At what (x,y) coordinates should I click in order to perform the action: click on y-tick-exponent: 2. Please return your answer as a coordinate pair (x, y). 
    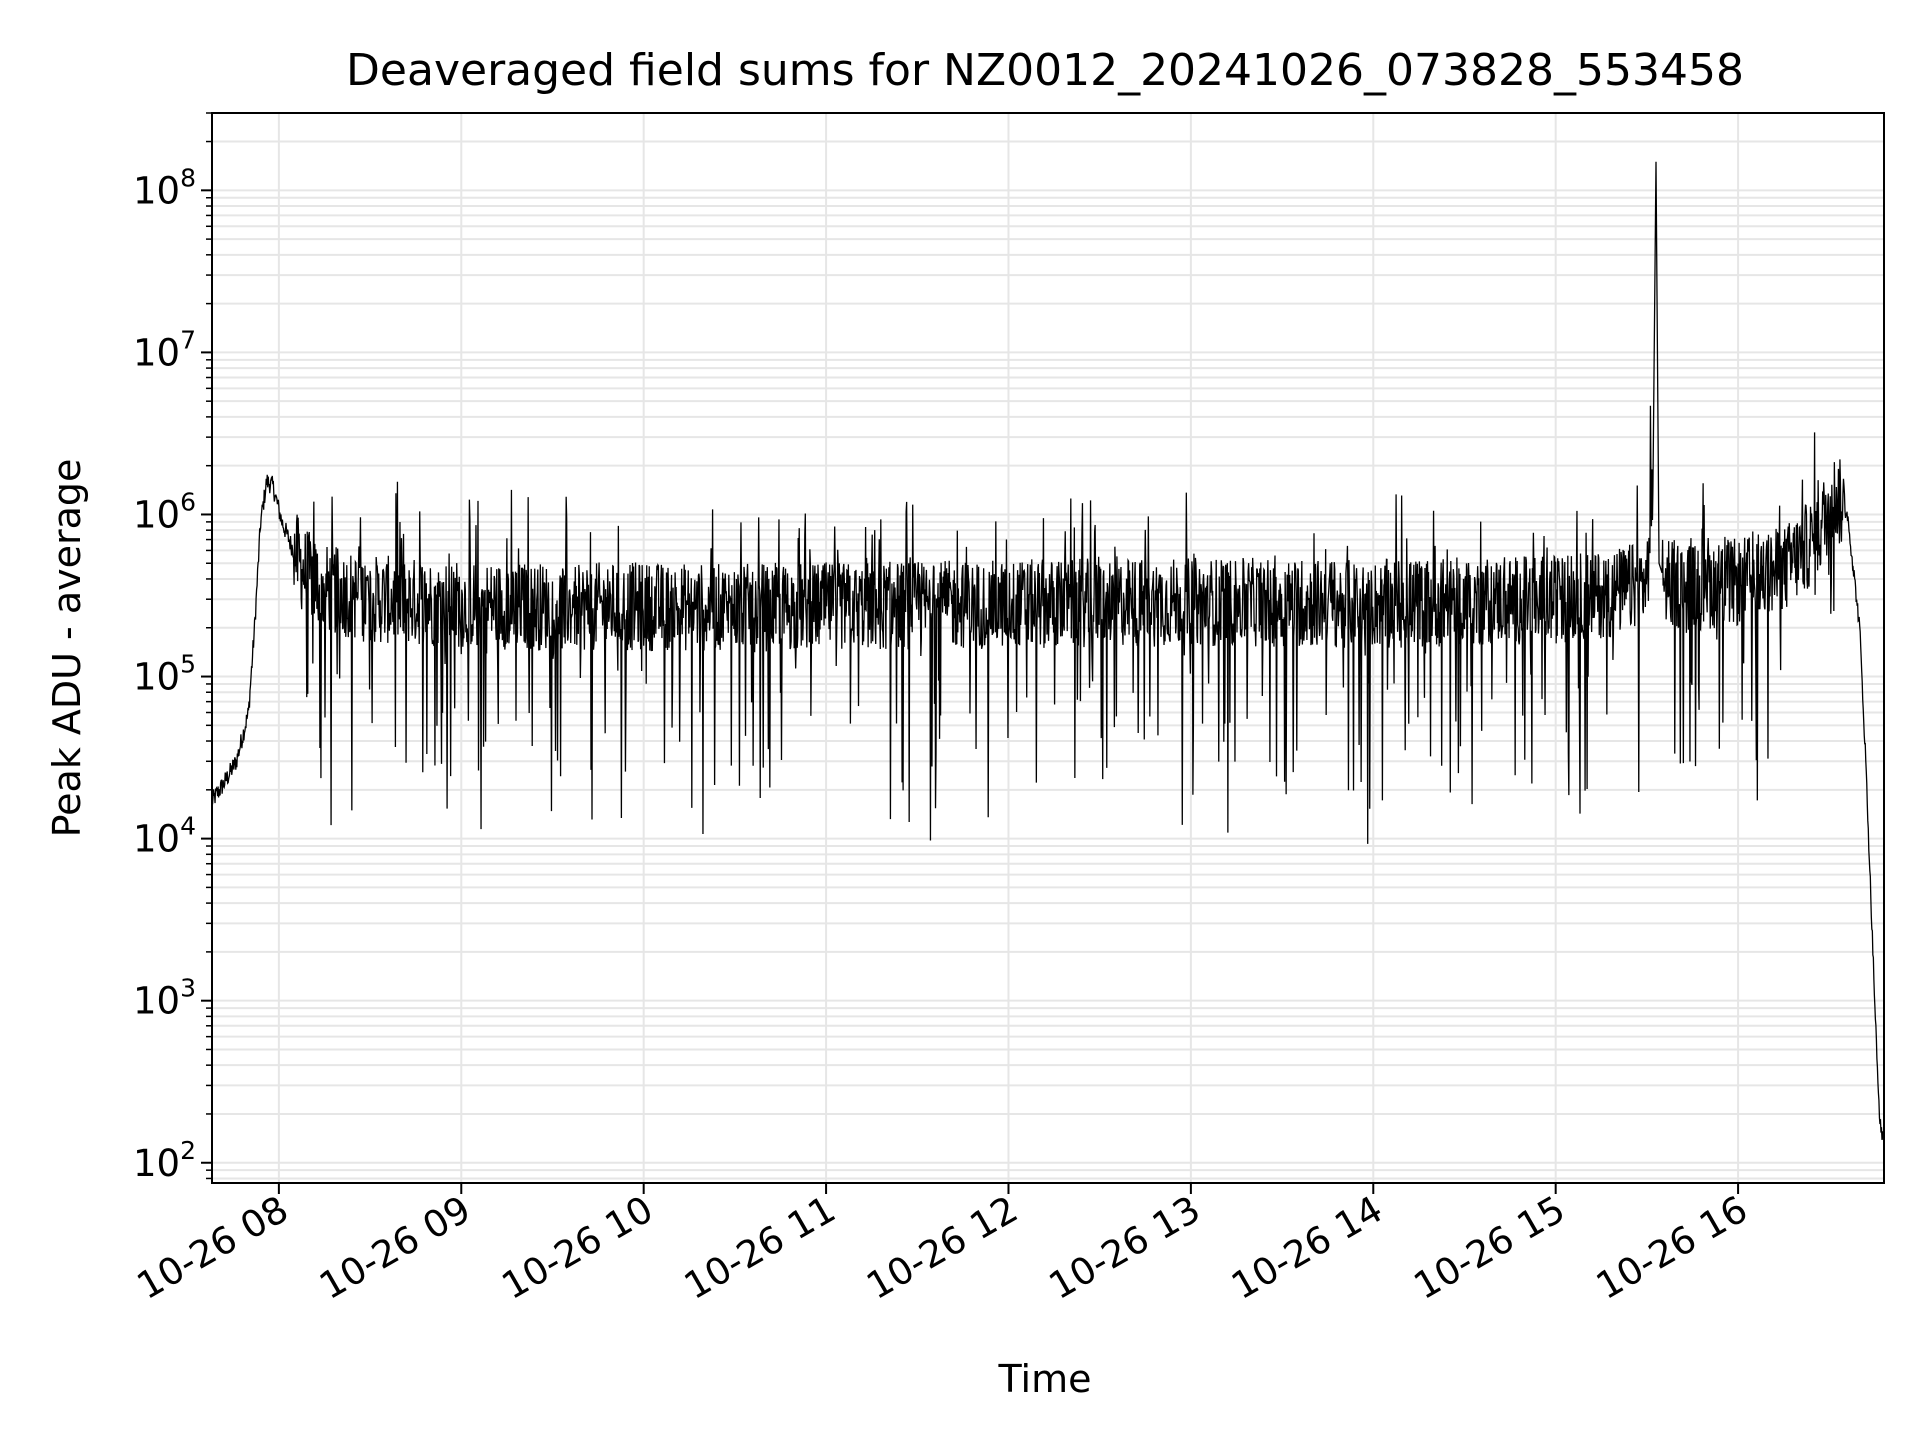
    Looking at the image, I should click on (188, 1150).